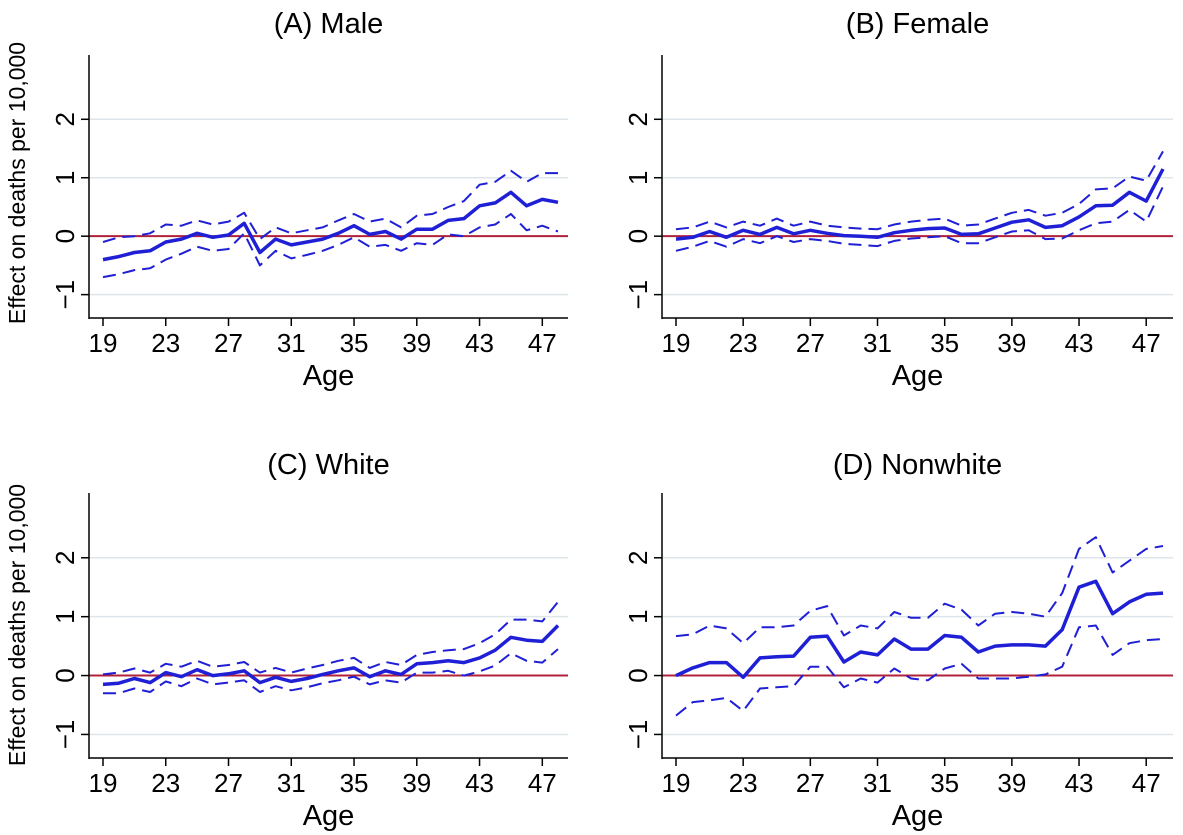  Describe the element at coordinates (676, 783) in the screenshot. I see `x-tick-label-nonwhite-19: 19` at that location.